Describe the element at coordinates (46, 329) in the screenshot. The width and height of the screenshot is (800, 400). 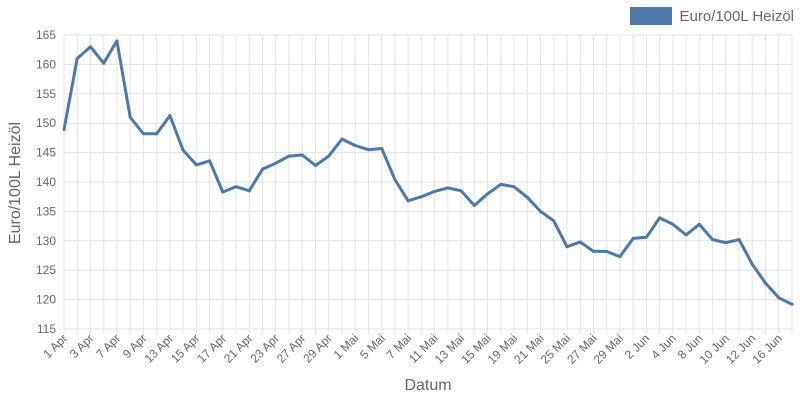
I see `y-tick-label: 115` at that location.